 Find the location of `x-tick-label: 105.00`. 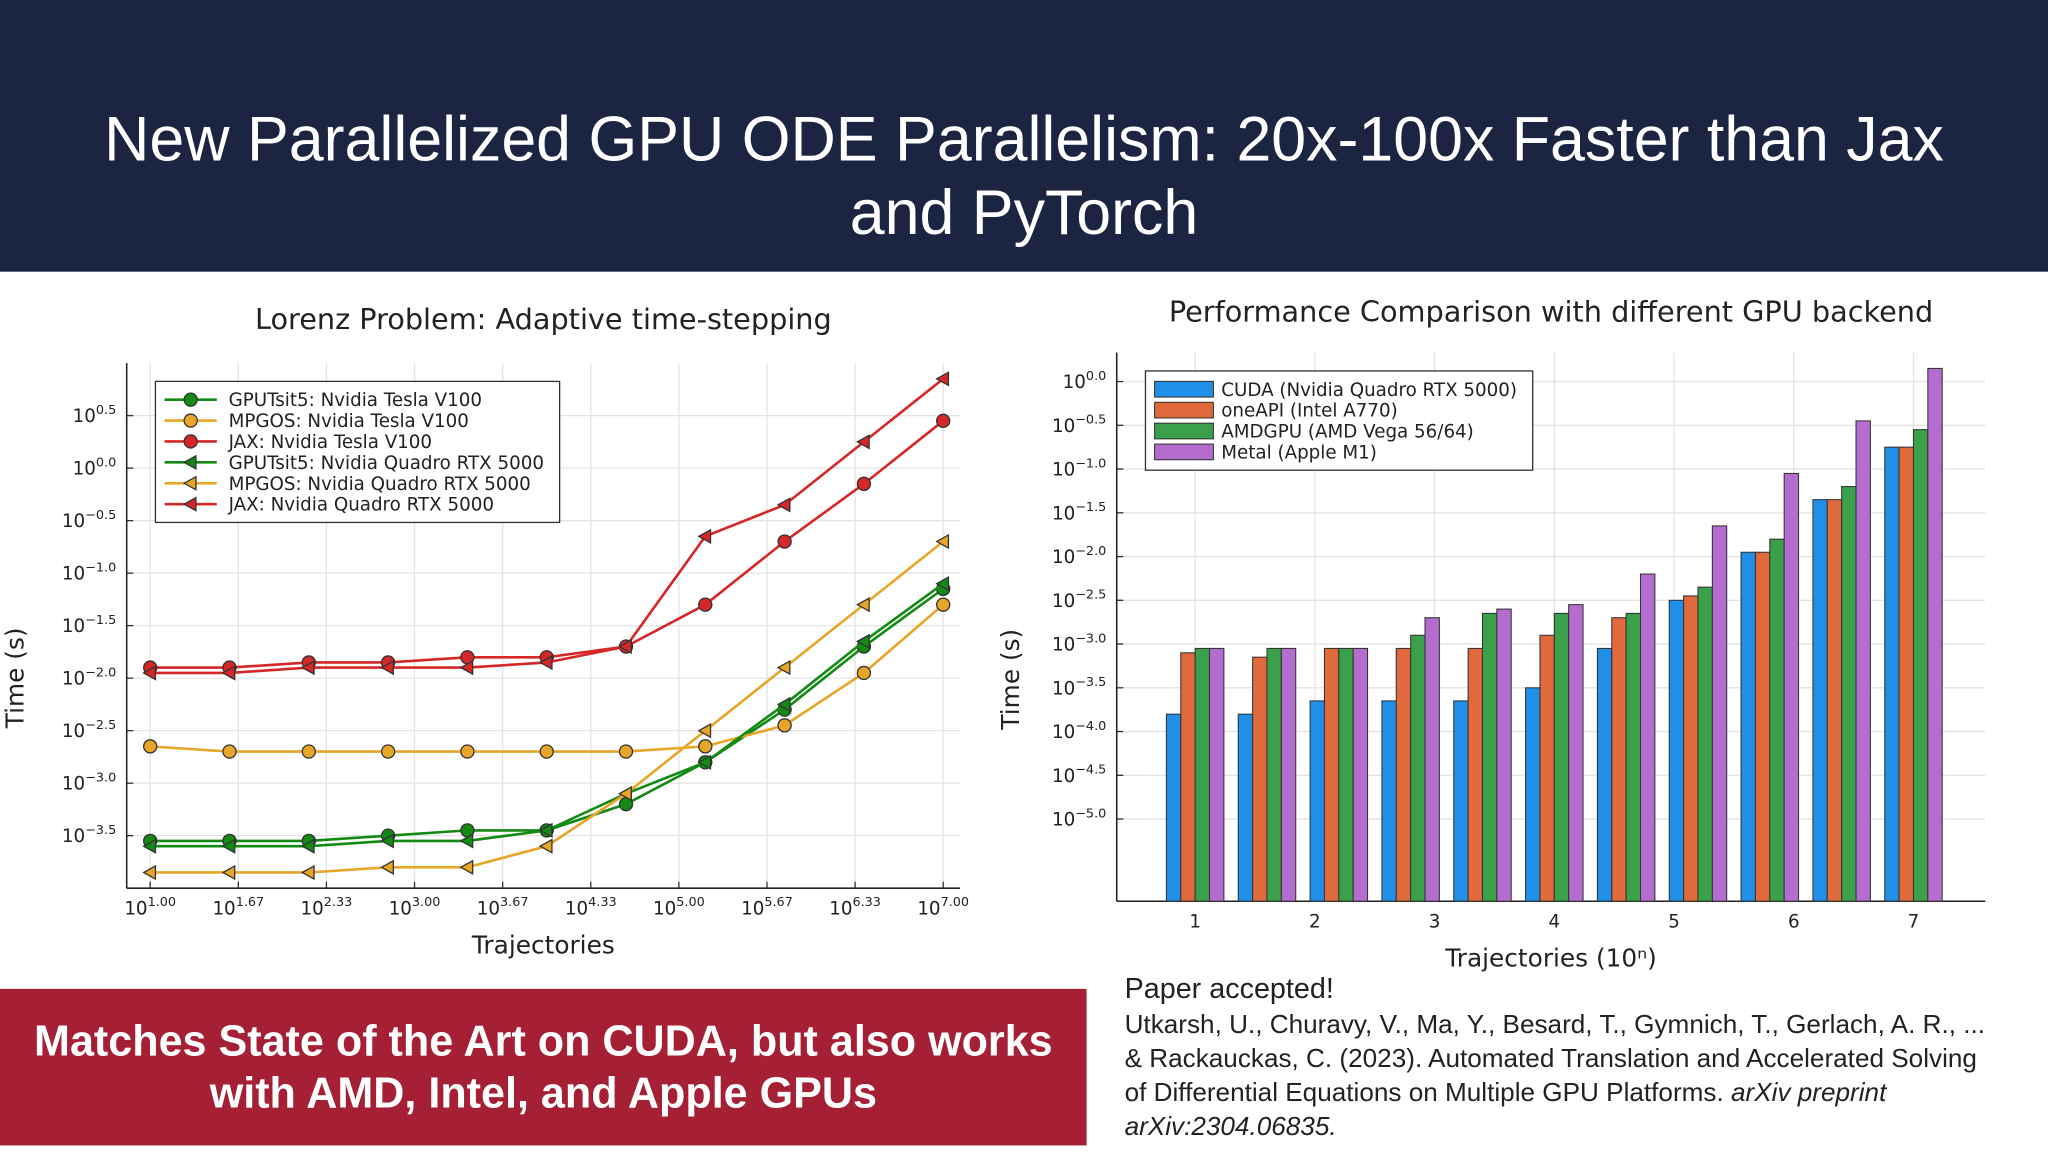

x-tick-label: 105.00 is located at coordinates (679, 907).